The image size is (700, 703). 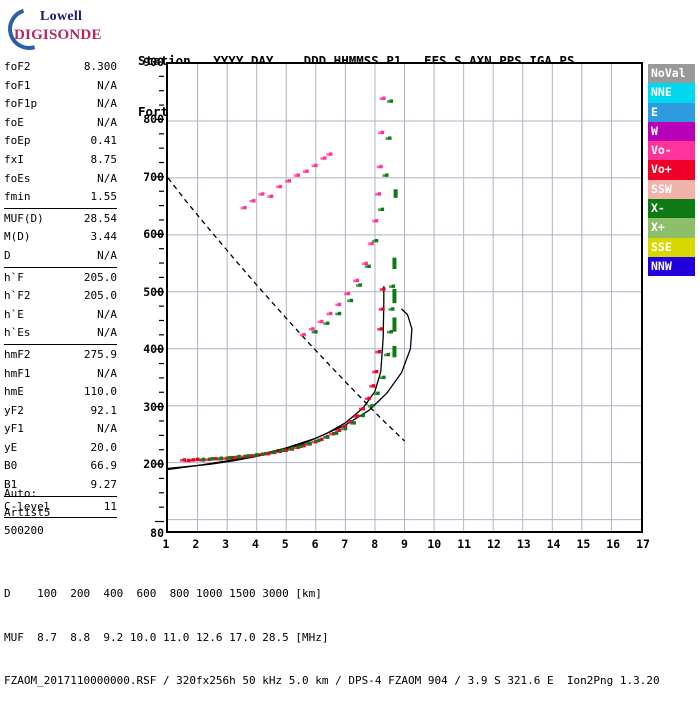 What do you see at coordinates (61, 16) in the screenshot?
I see `logo-brand-top: Lowell` at bounding box center [61, 16].